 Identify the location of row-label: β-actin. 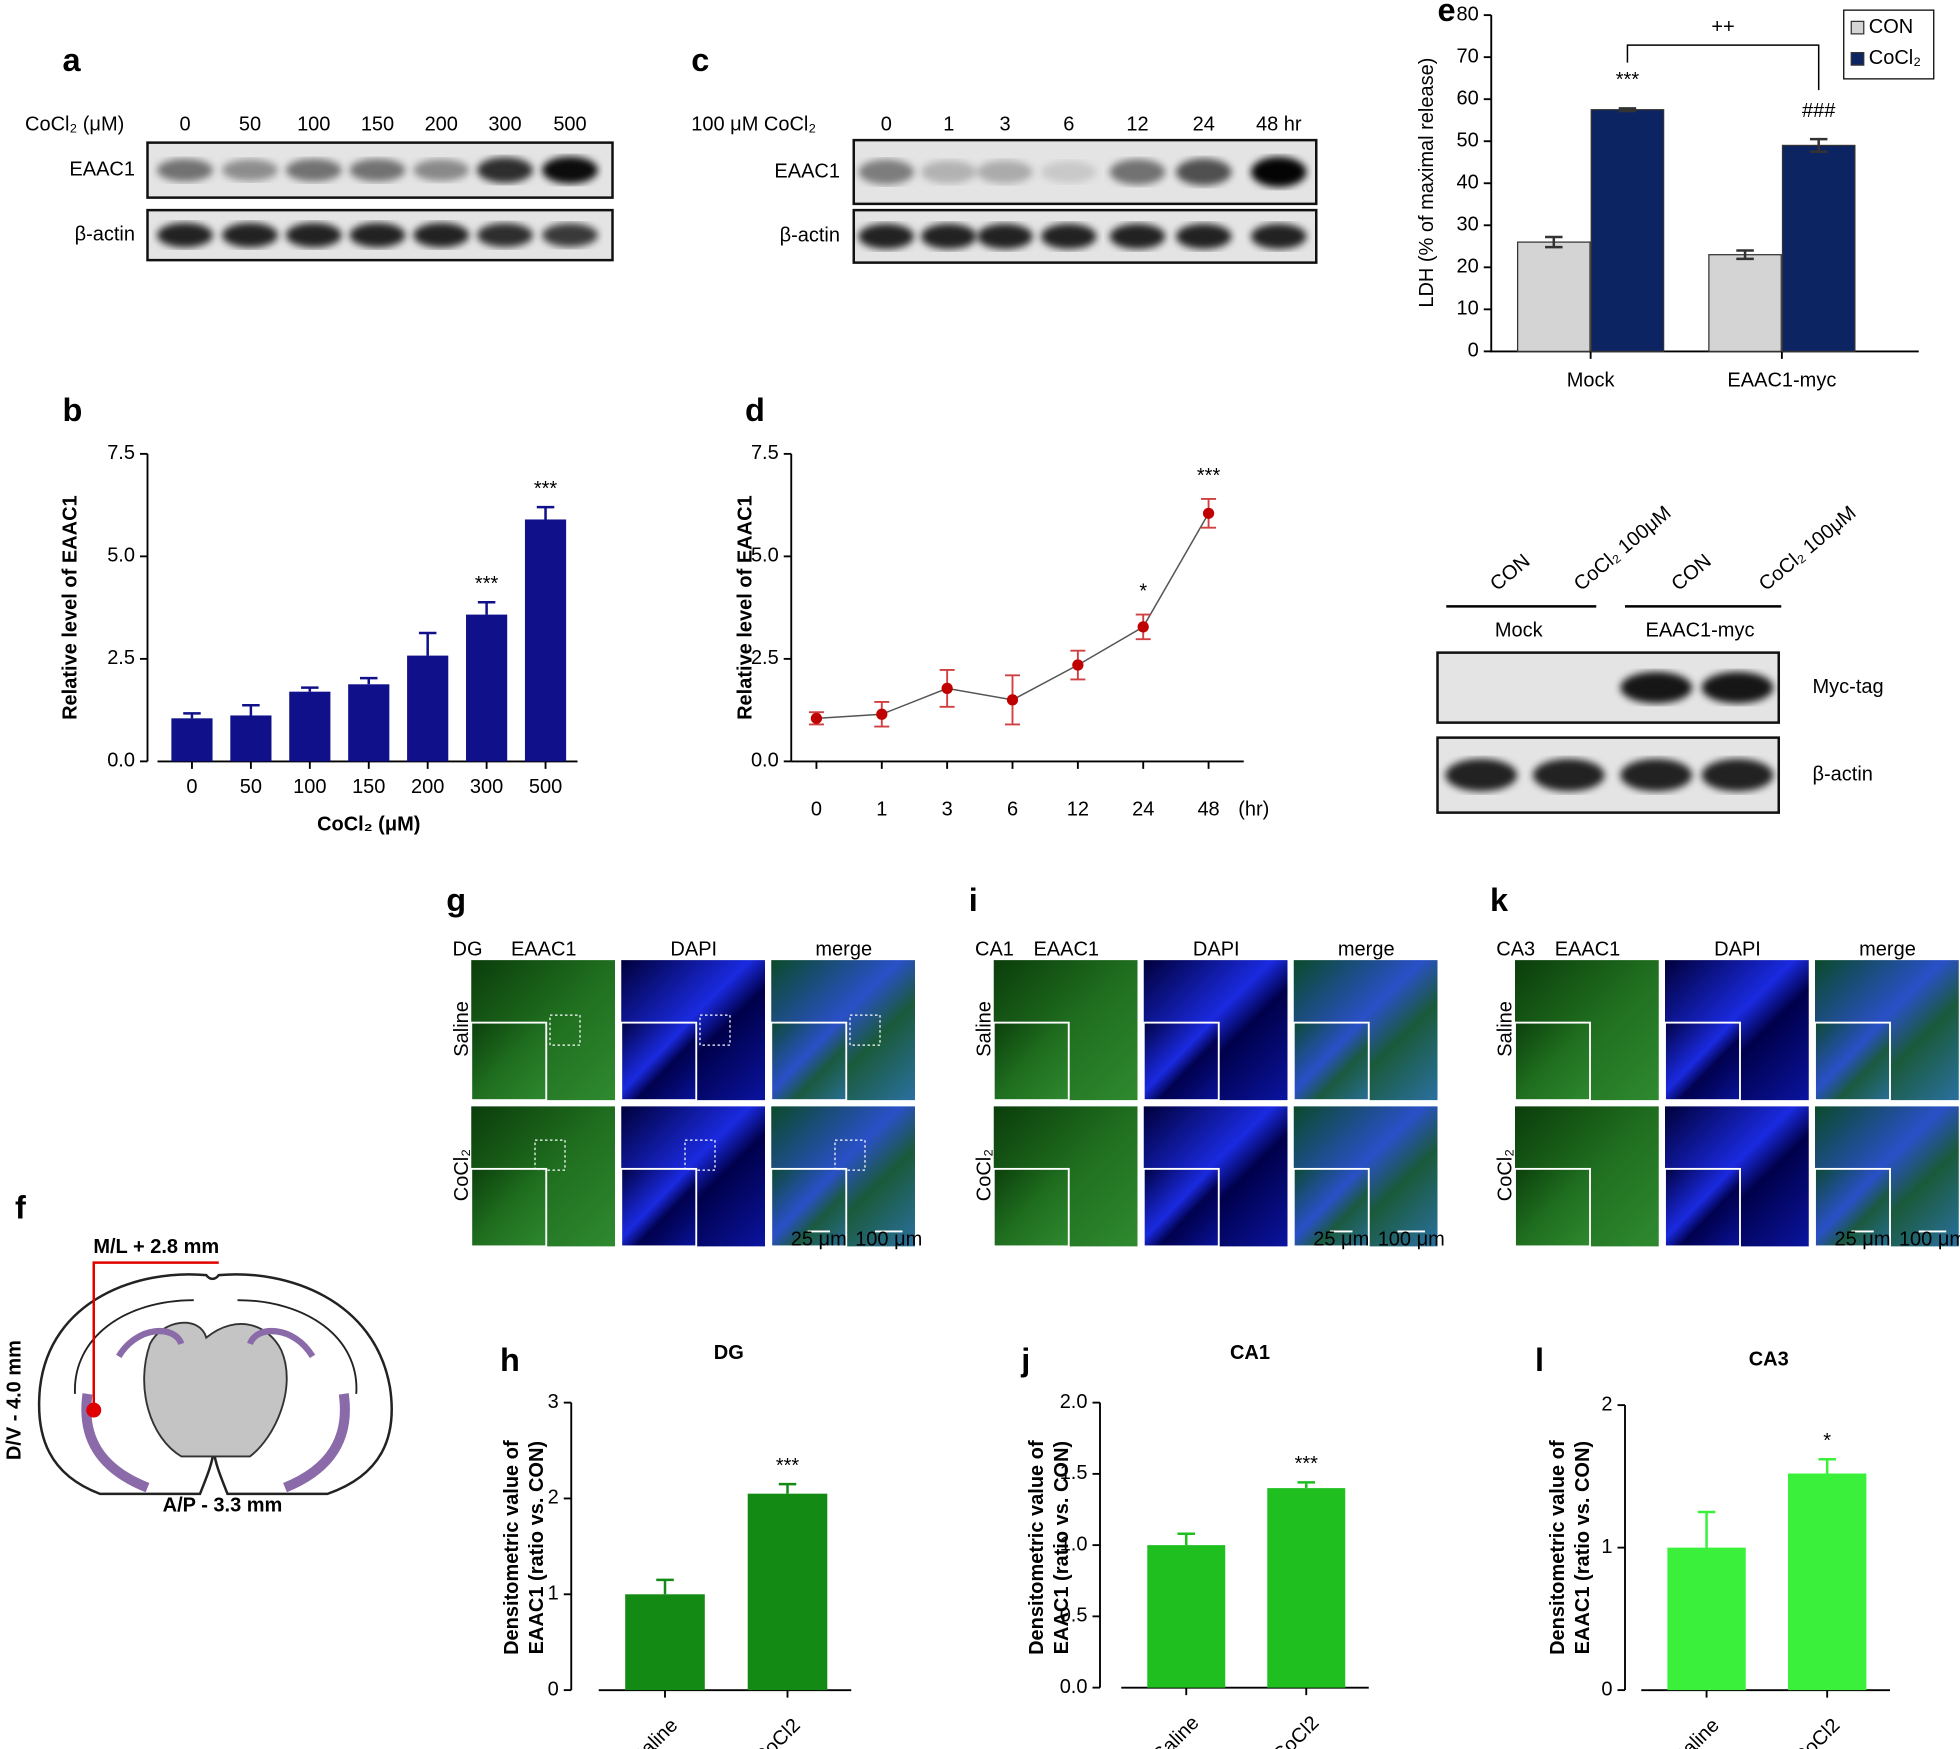
(810, 236).